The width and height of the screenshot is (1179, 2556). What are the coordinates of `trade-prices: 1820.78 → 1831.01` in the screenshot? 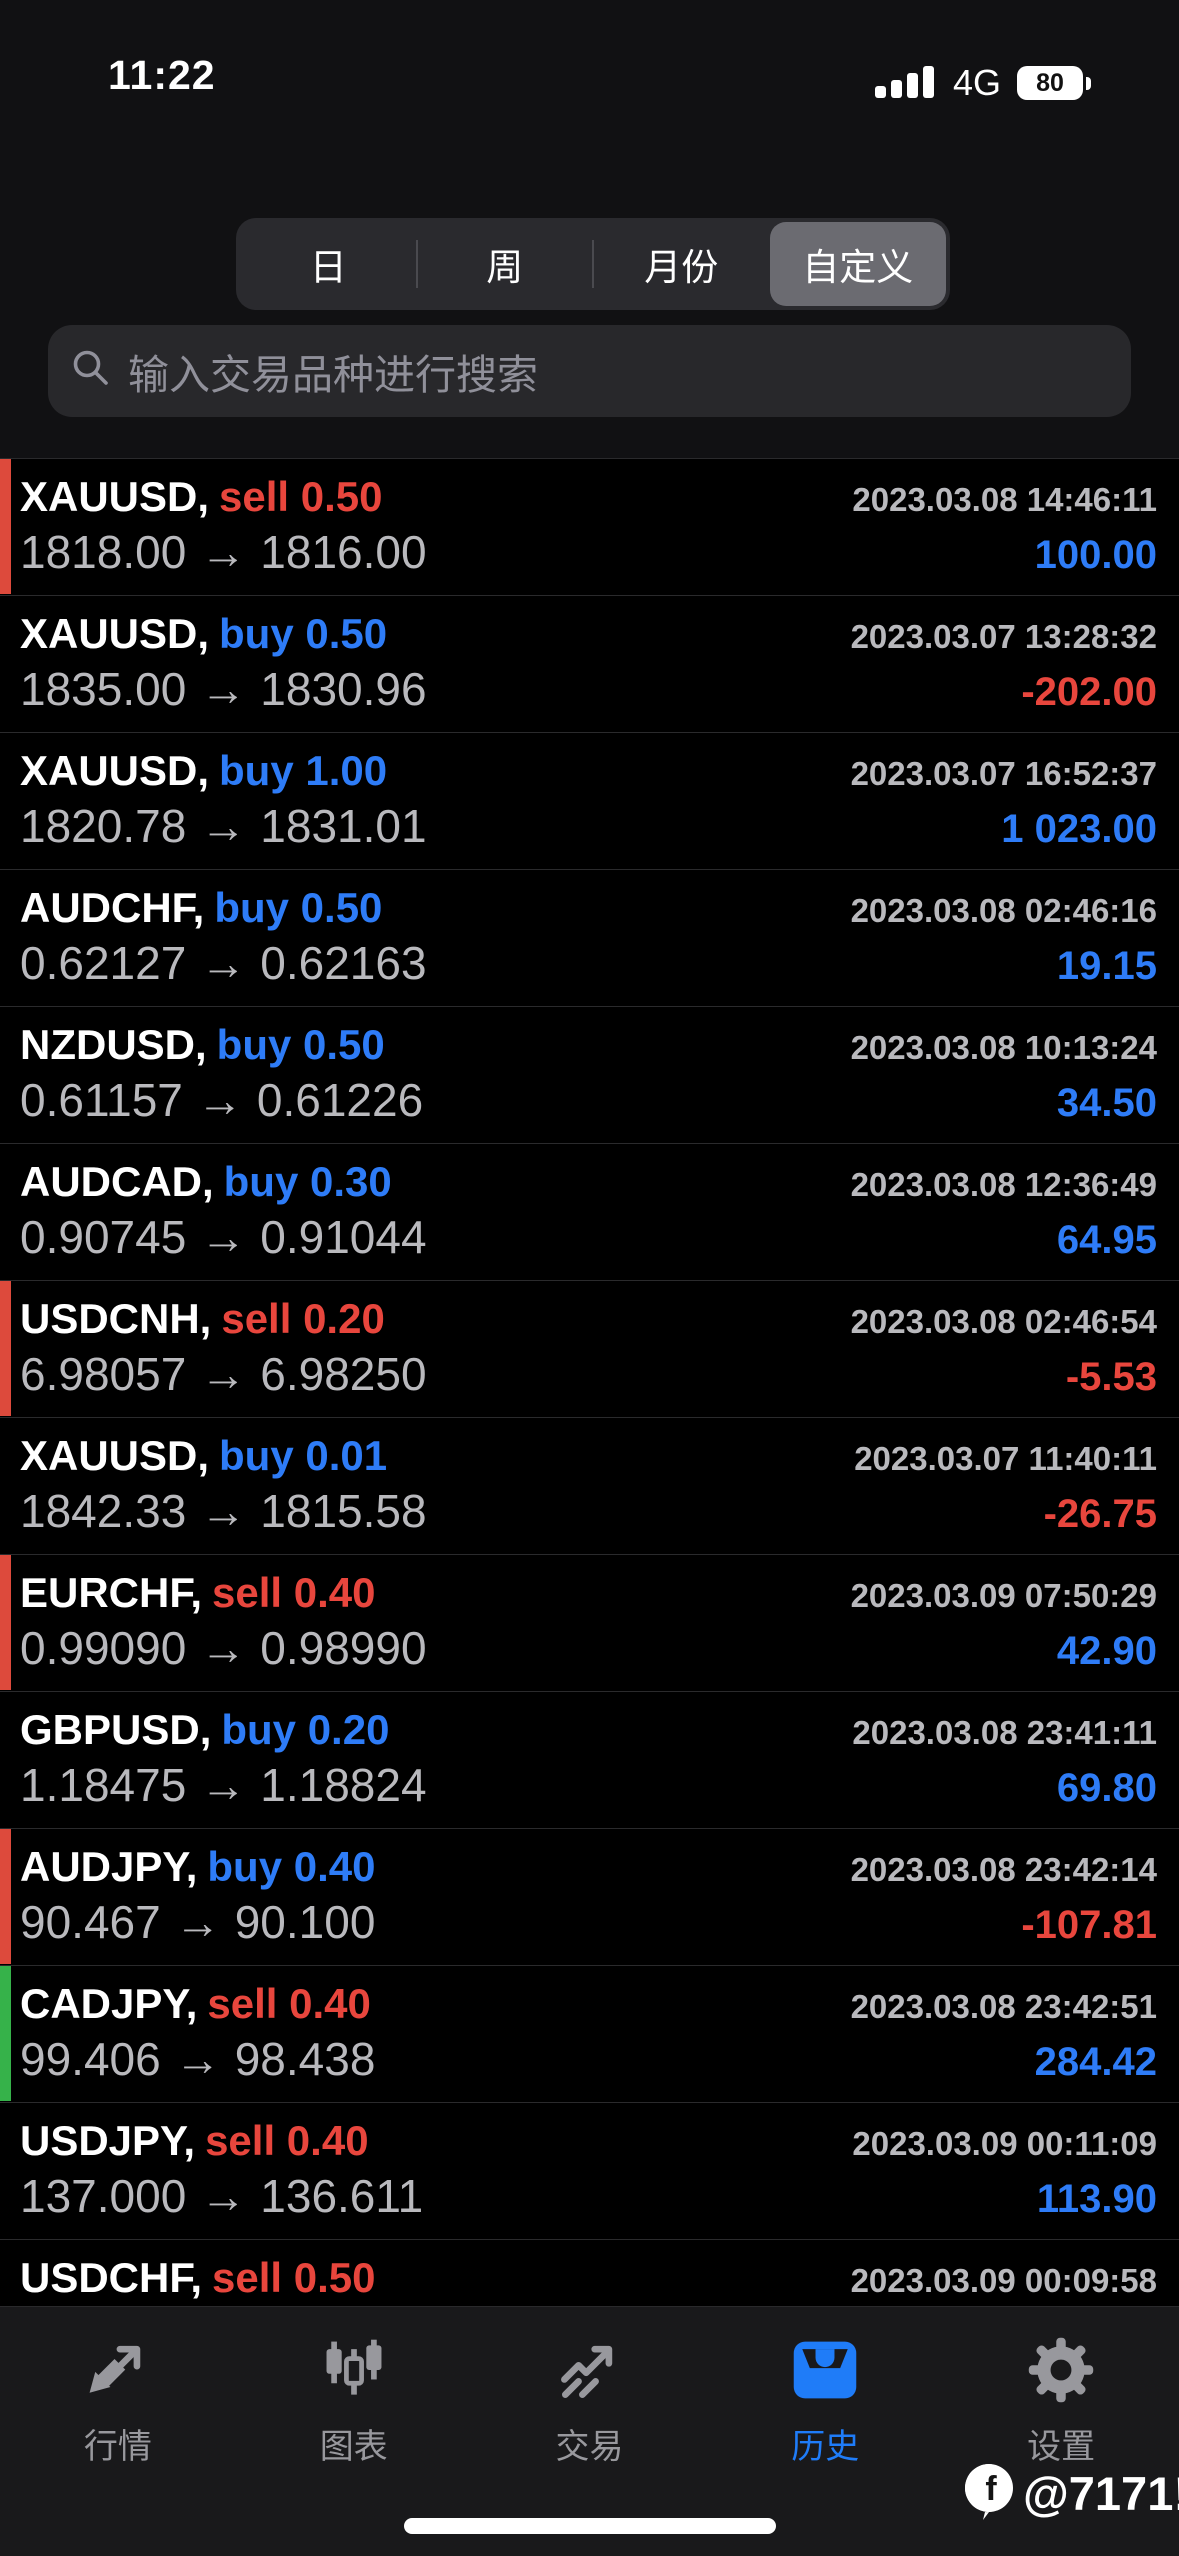 It's located at (223, 826).